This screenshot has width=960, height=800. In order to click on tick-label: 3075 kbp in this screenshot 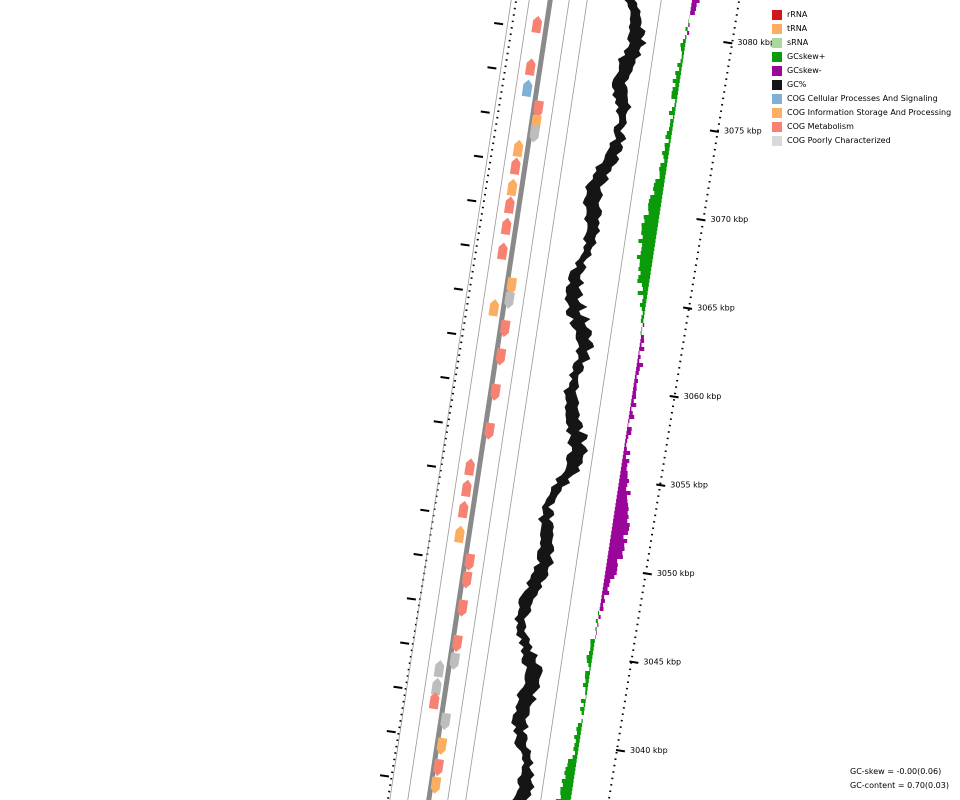, I will do `click(743, 131)`.